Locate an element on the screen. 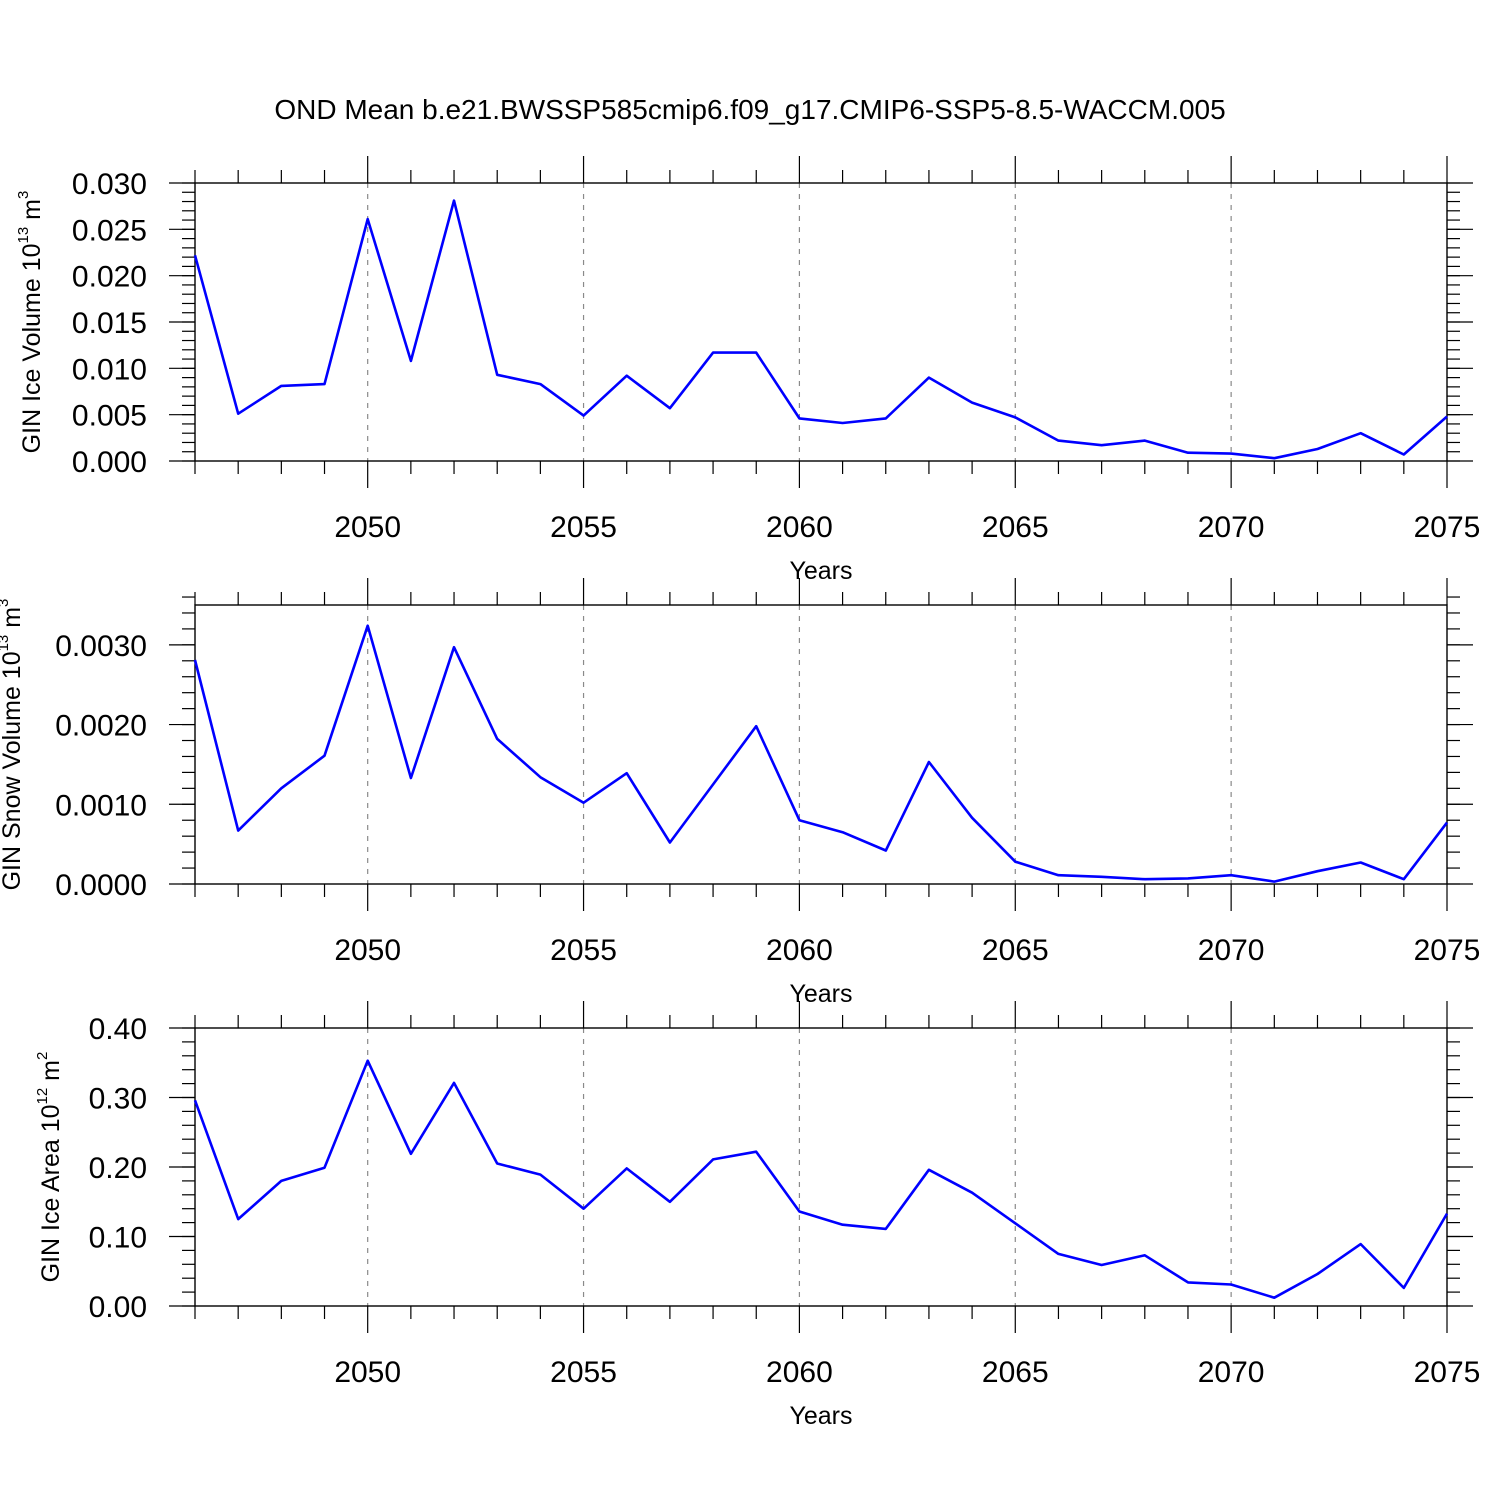  y-tick-label: 0.010 is located at coordinates (109, 369).